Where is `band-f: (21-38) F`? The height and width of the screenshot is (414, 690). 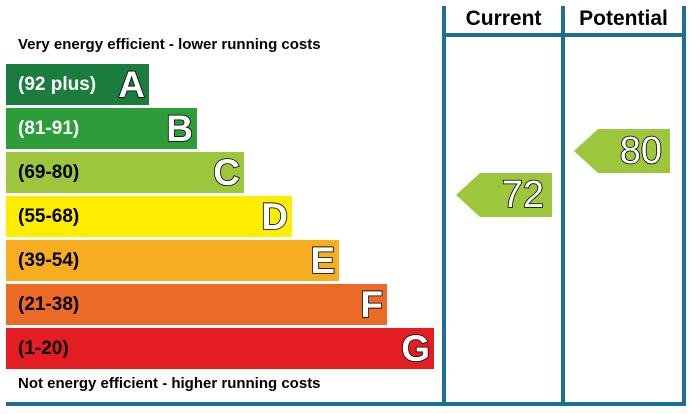
band-f: (21-38) F is located at coordinates (196, 304).